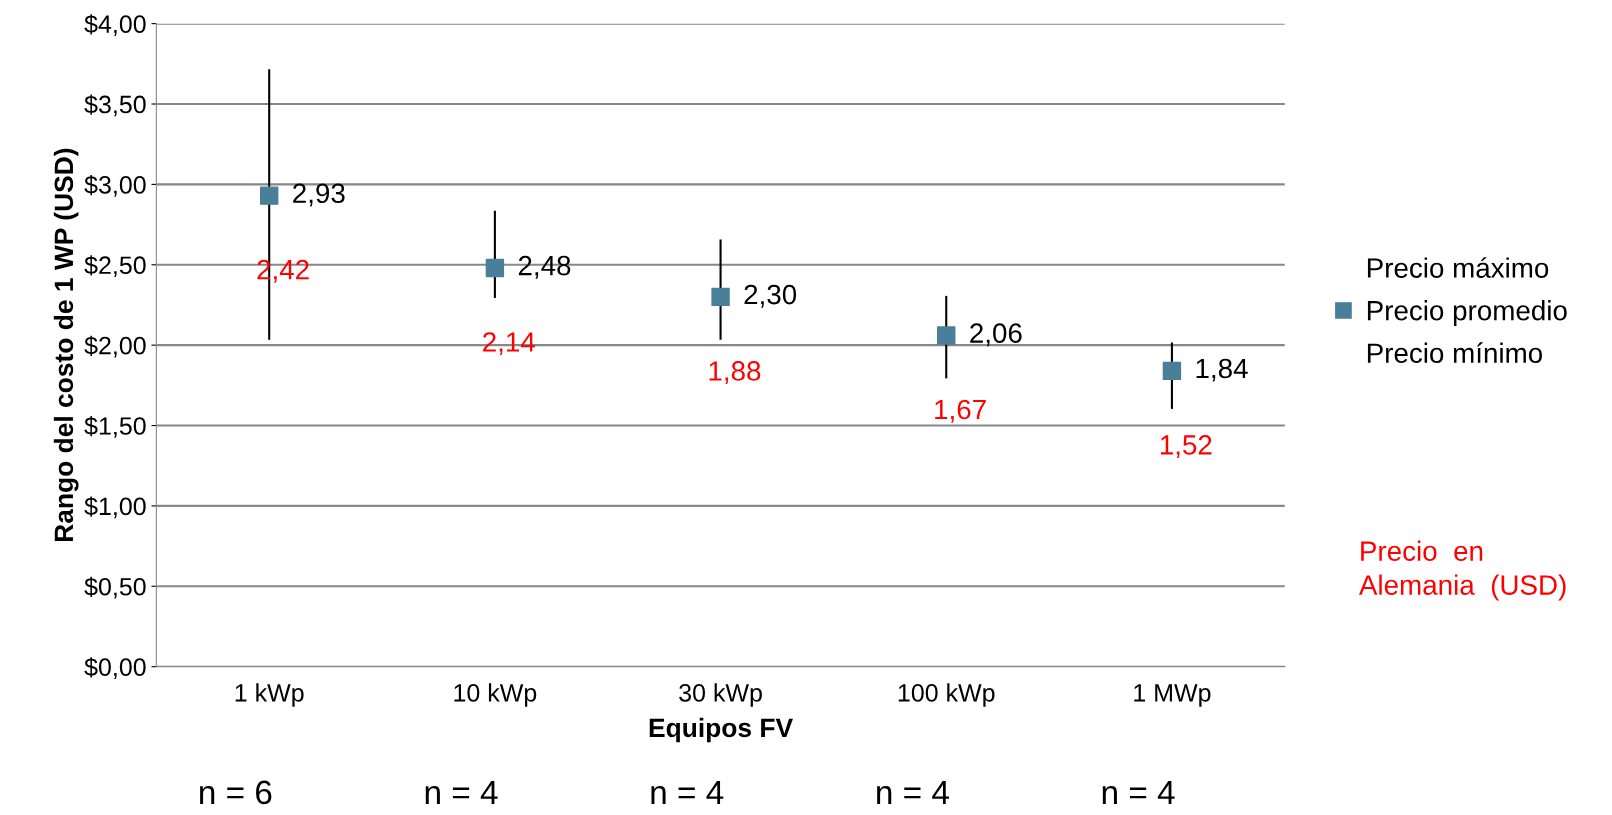 Image resolution: width=1612 pixels, height=815 pixels. Describe the element at coordinates (721, 730) in the screenshot. I see `x-axis-title: Equipos FV` at that location.